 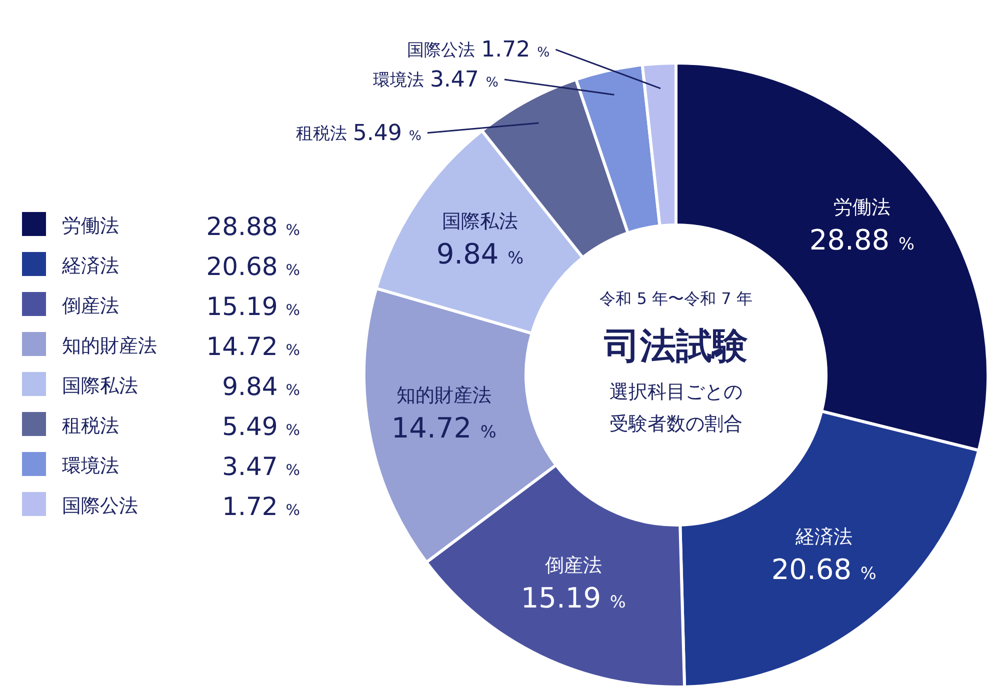 What do you see at coordinates (261, 506) in the screenshot?
I see `text: 1.72 %` at bounding box center [261, 506].